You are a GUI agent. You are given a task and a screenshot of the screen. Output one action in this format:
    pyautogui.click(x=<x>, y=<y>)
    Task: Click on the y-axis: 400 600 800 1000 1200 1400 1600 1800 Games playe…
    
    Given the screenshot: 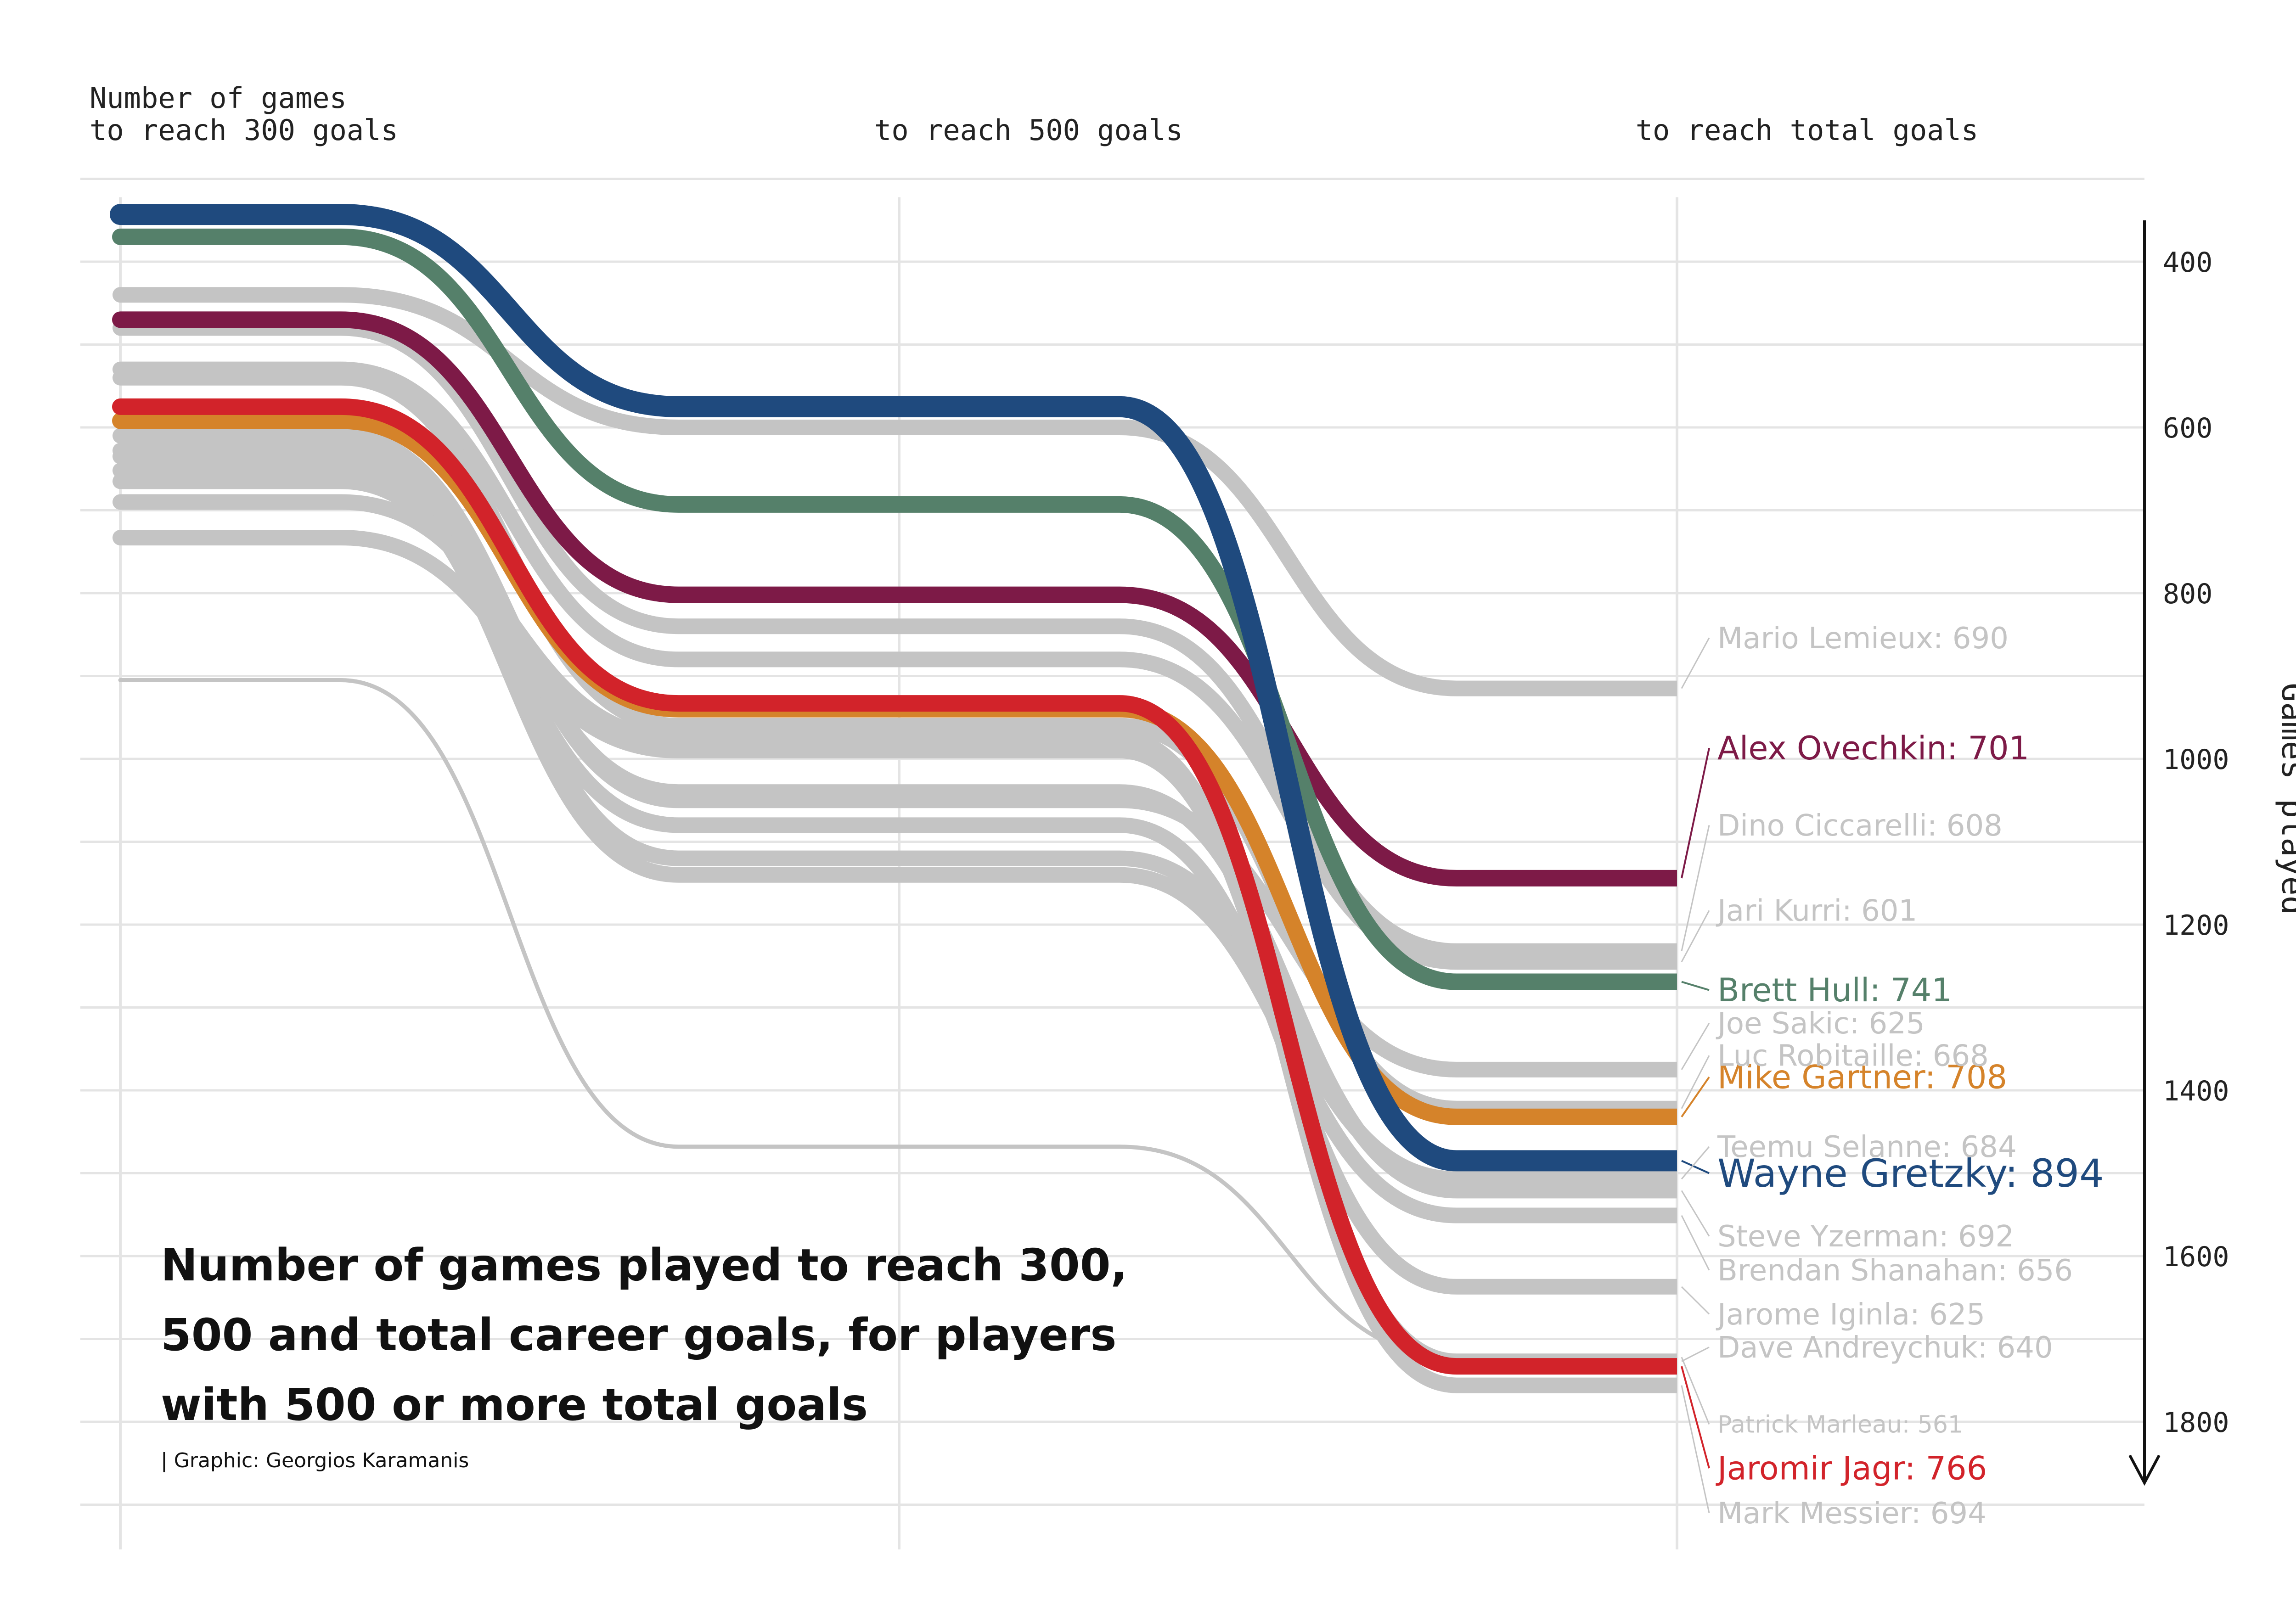 What is the action you would take?
    pyautogui.click(x=2212, y=853)
    